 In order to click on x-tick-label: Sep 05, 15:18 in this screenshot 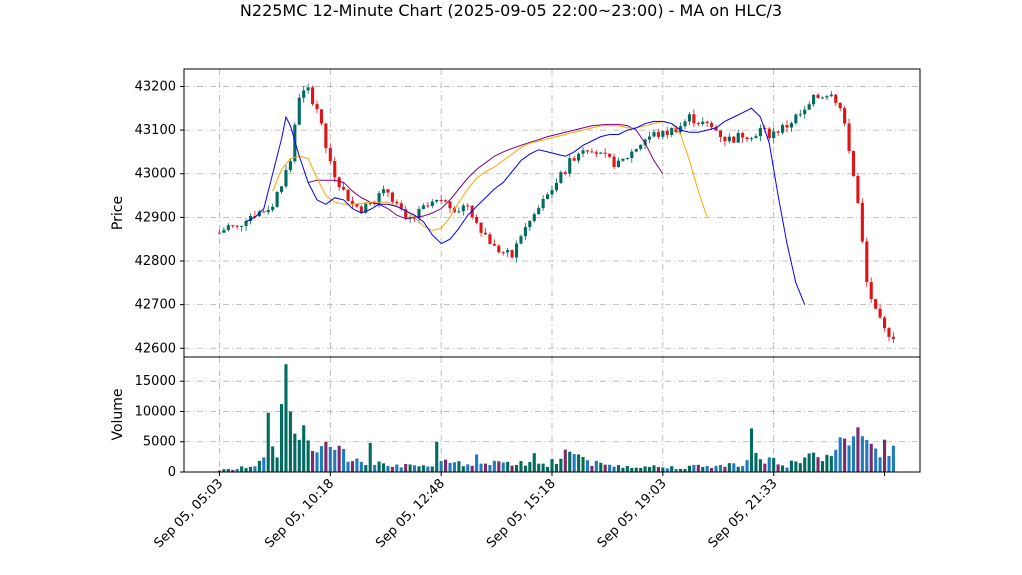, I will do `click(521, 513)`.